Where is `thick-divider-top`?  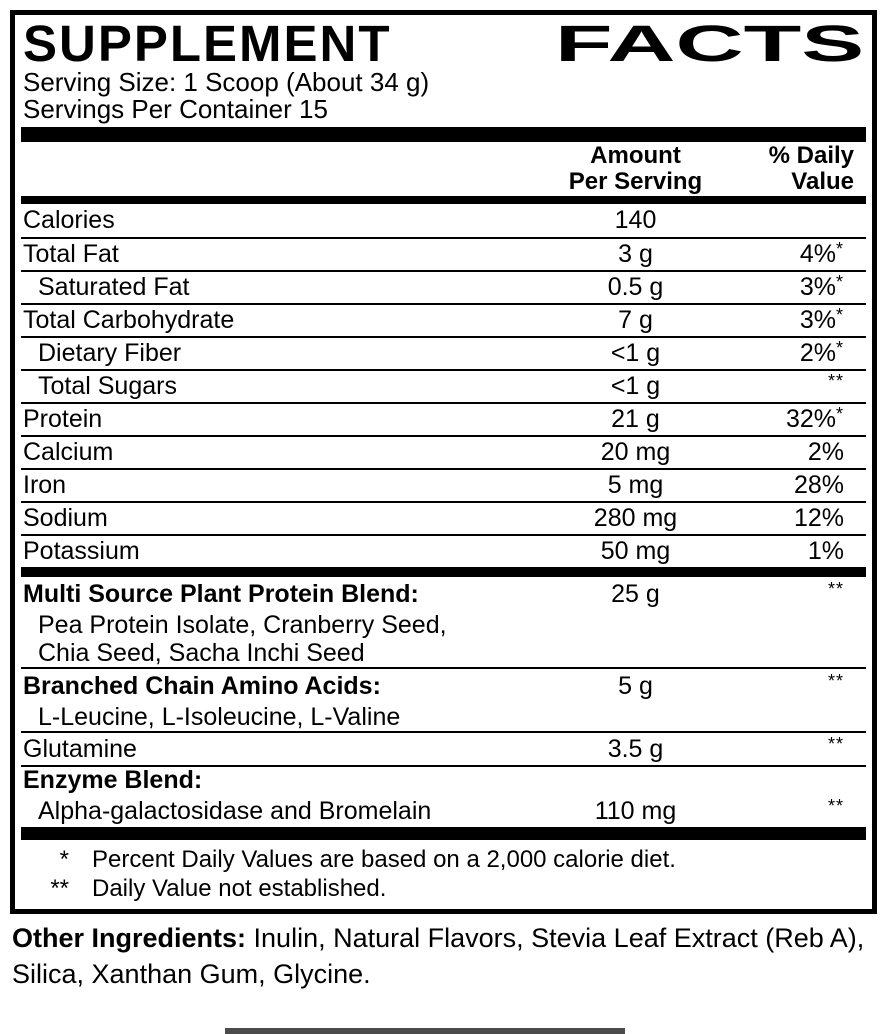 thick-divider-top is located at coordinates (443, 134).